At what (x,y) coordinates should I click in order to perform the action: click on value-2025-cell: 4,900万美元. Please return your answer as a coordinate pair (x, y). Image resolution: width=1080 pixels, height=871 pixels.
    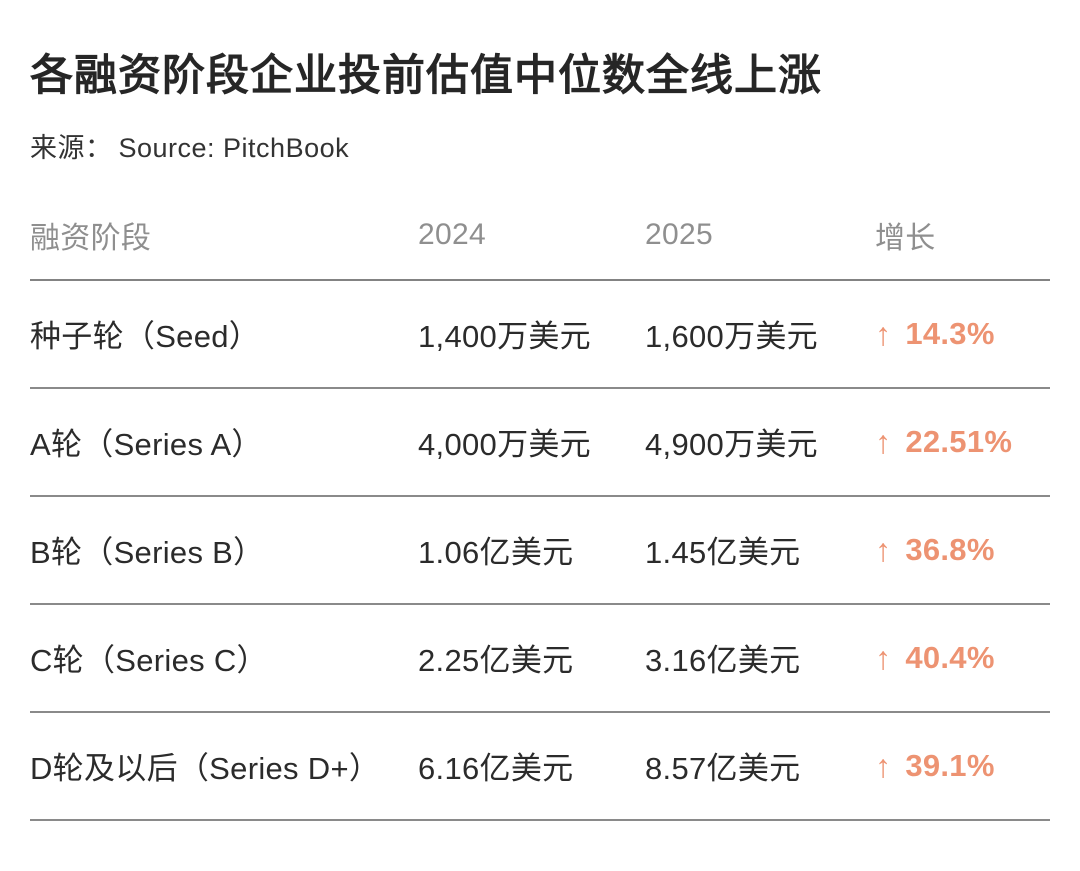
    Looking at the image, I should click on (731, 445).